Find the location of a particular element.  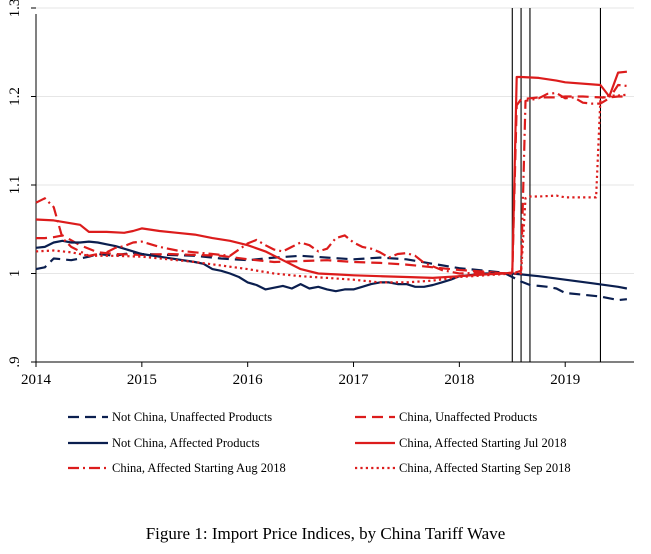

tariff-wave-lines is located at coordinates (556, 185).